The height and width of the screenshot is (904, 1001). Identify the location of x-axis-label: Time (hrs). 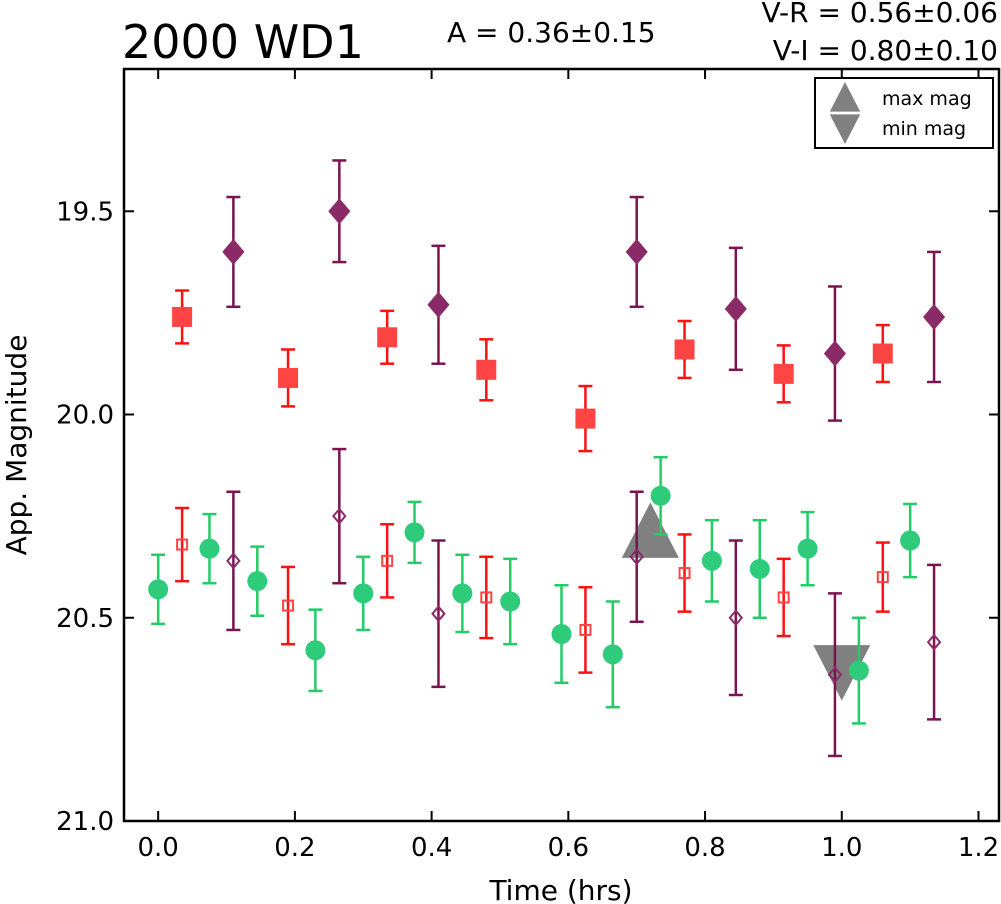
(560, 889).